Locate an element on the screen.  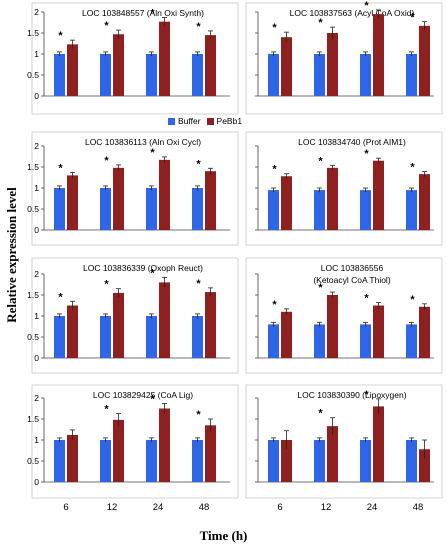
panel-title: LOC 103836556 is located at coordinates (352, 268).